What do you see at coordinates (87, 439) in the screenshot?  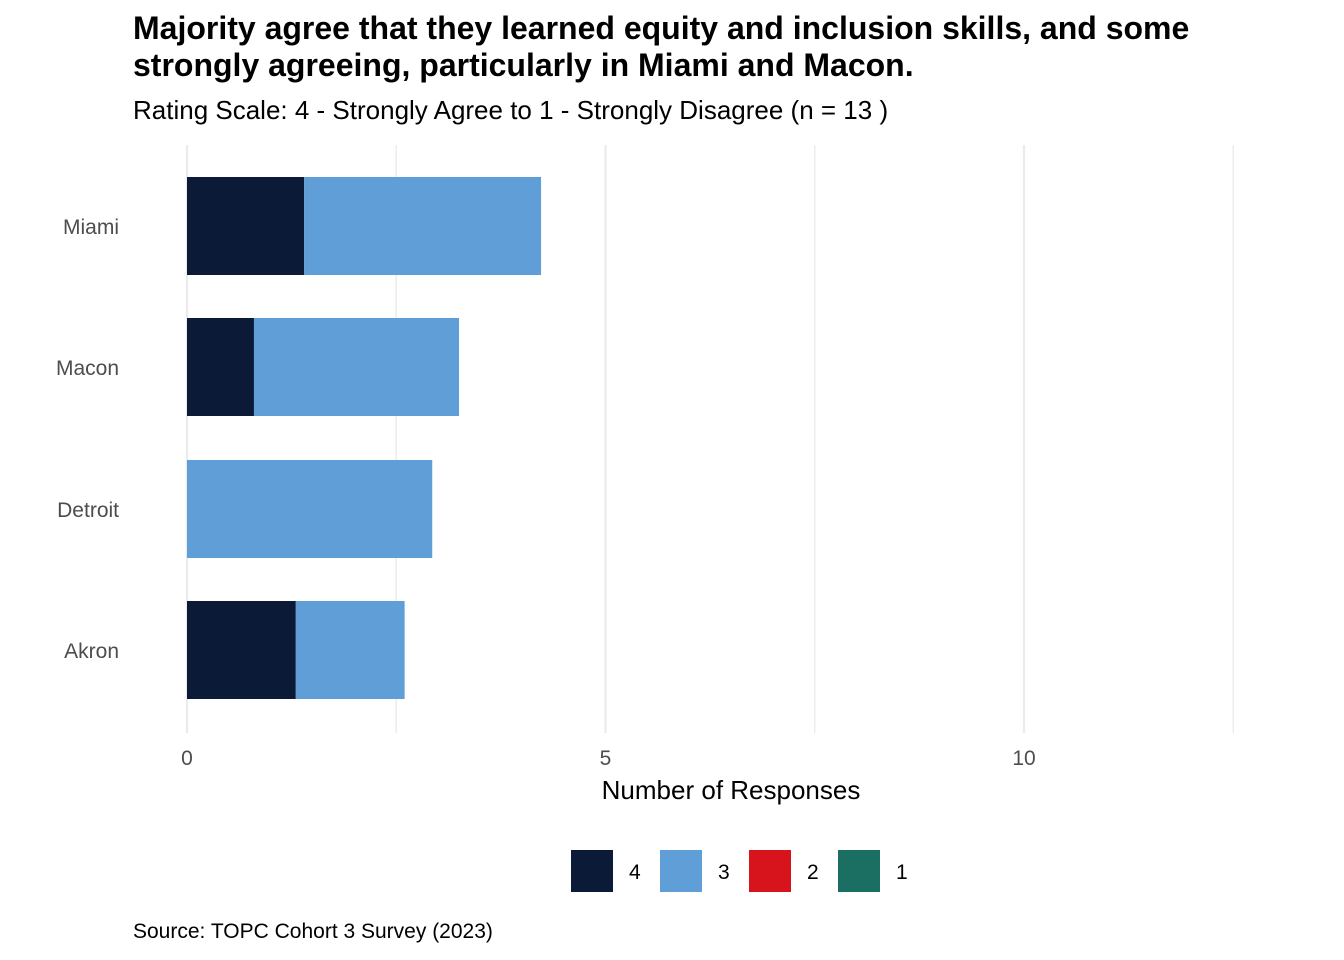 I see `y-axis-labels: Miami Macon Detroit Akron` at bounding box center [87, 439].